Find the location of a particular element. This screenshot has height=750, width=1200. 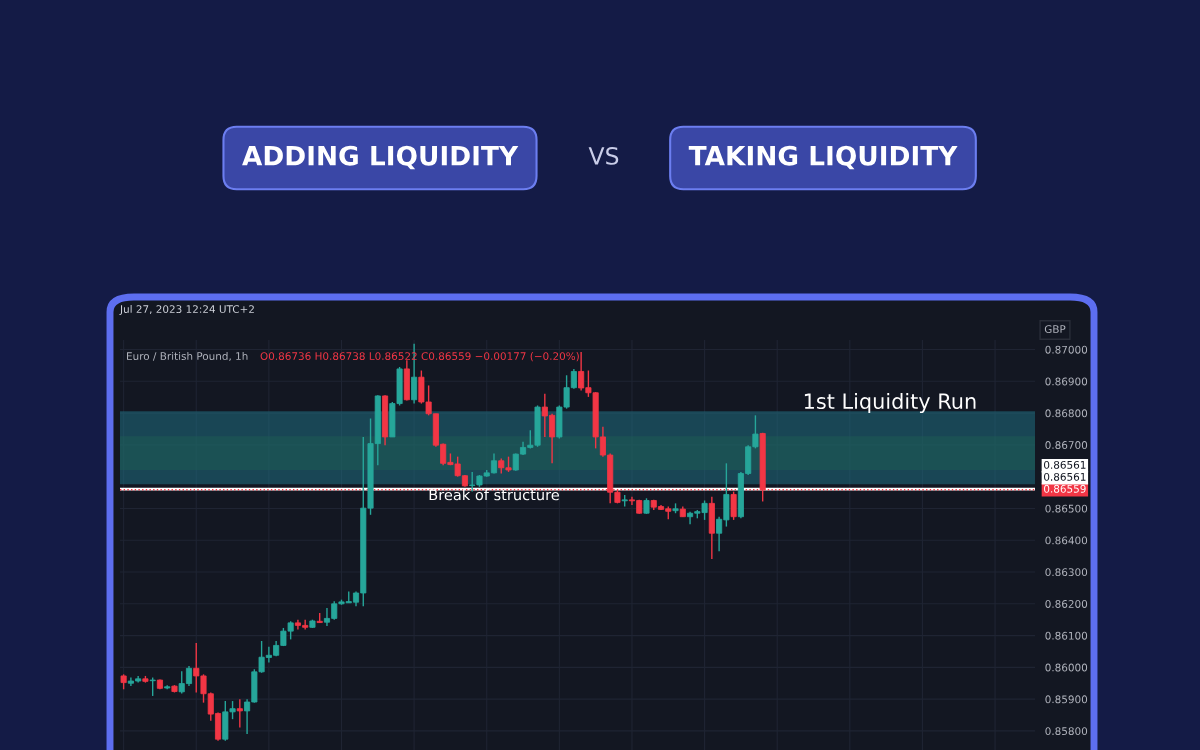

y-tick-label: 0.85900 is located at coordinates (1066, 699).